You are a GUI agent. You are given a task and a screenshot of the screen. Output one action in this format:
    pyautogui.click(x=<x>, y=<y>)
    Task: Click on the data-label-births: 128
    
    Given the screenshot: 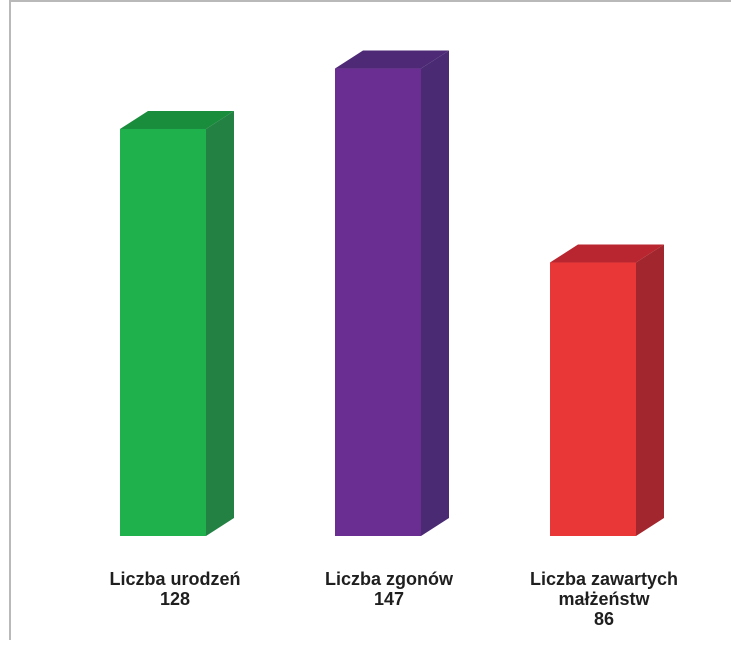 What is the action you would take?
    pyautogui.click(x=175, y=599)
    